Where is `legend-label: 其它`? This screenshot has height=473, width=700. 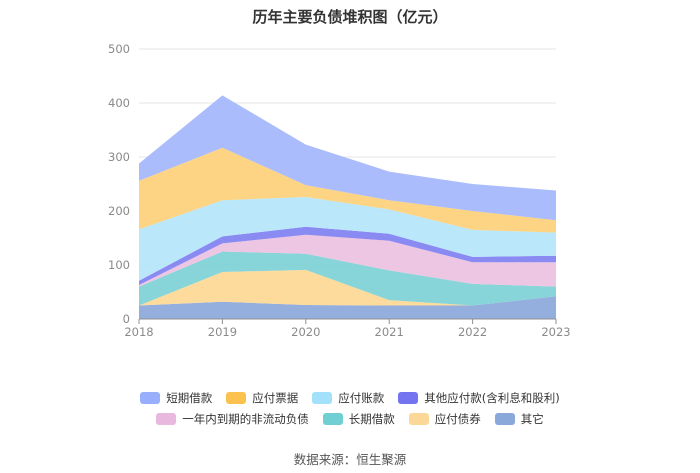
legend-label: 其它 is located at coordinates (532, 419).